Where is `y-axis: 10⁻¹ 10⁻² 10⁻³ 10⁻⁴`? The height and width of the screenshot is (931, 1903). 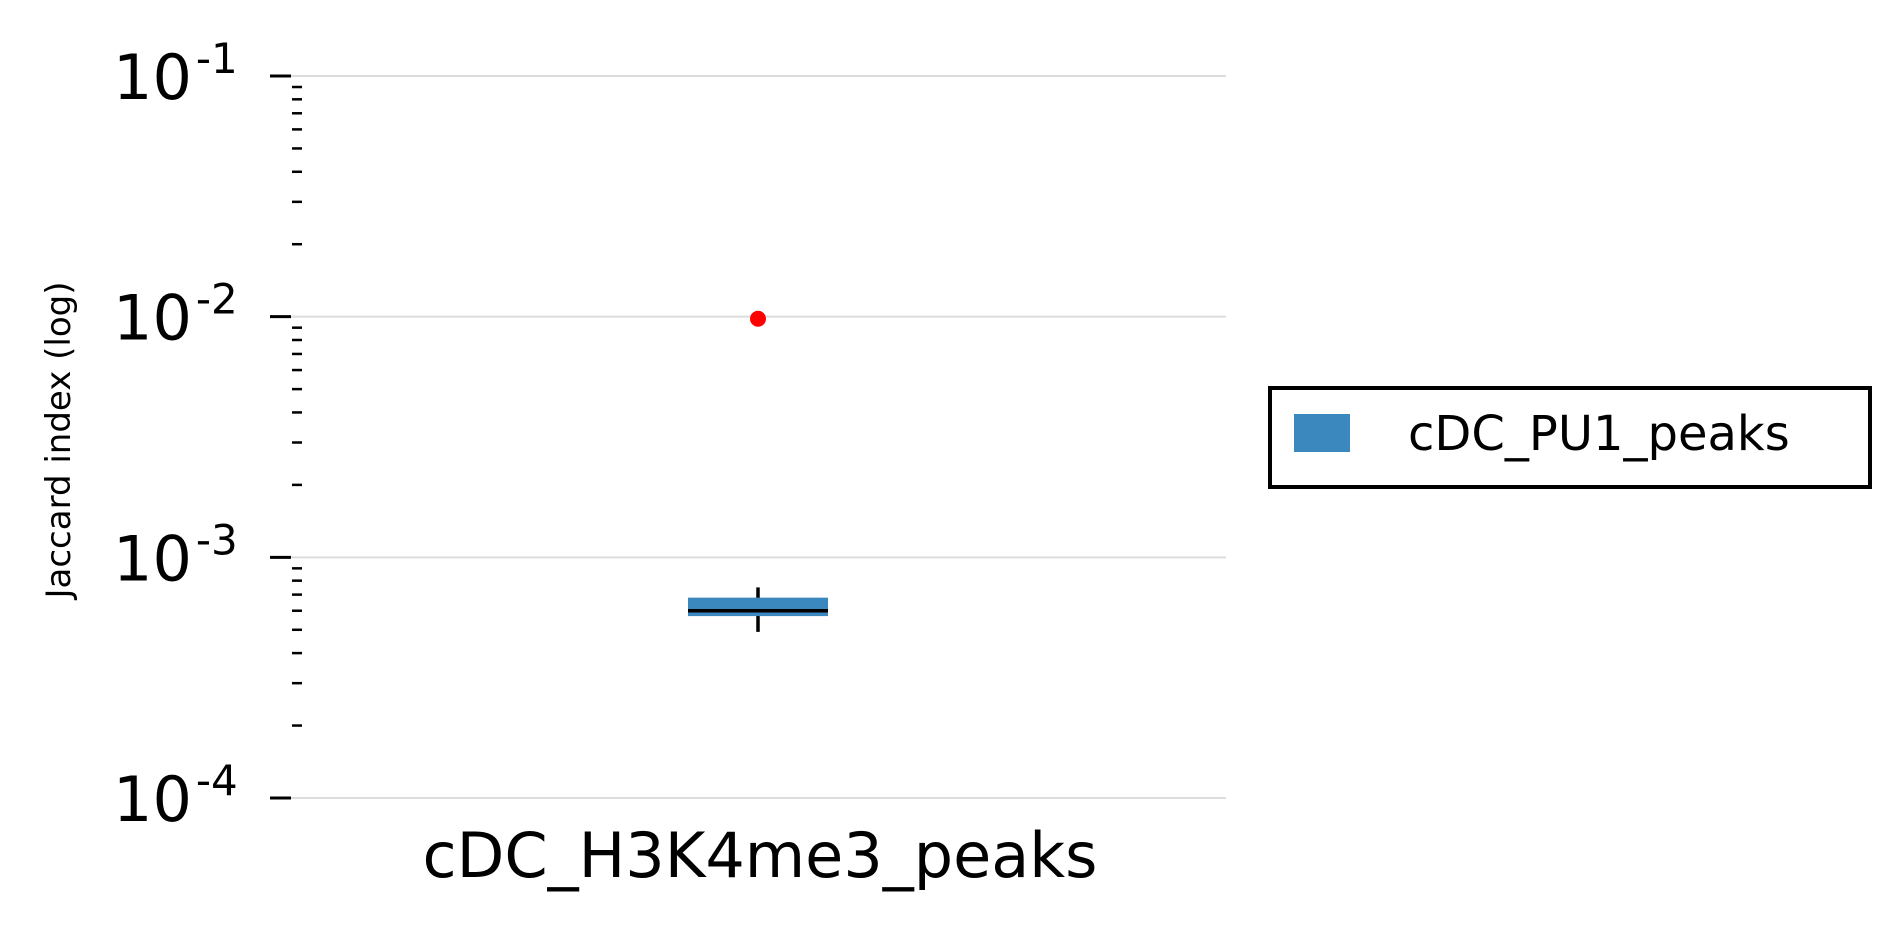 y-axis: 10⁻¹ 10⁻² 10⁻³ 10⁻⁴ is located at coordinates (207, 435).